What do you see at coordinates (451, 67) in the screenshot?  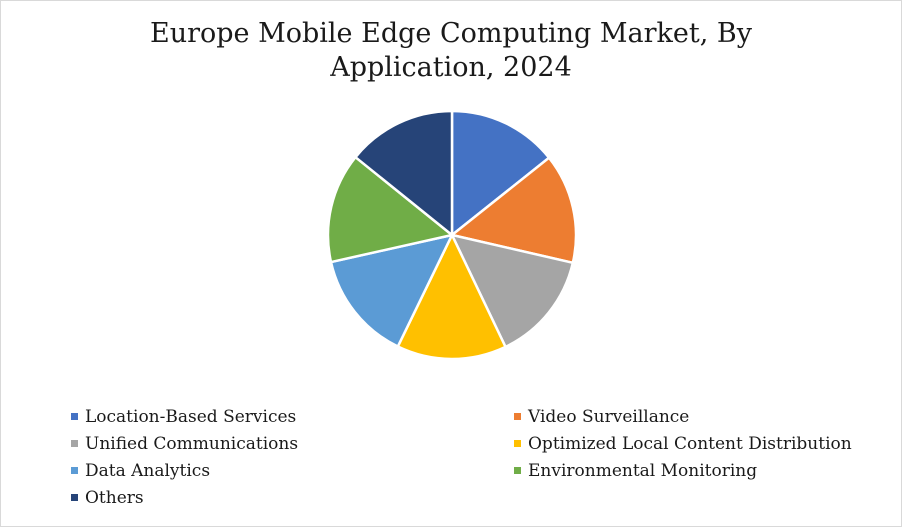 I see `chart-title-line-2: Application, 2024` at bounding box center [451, 67].